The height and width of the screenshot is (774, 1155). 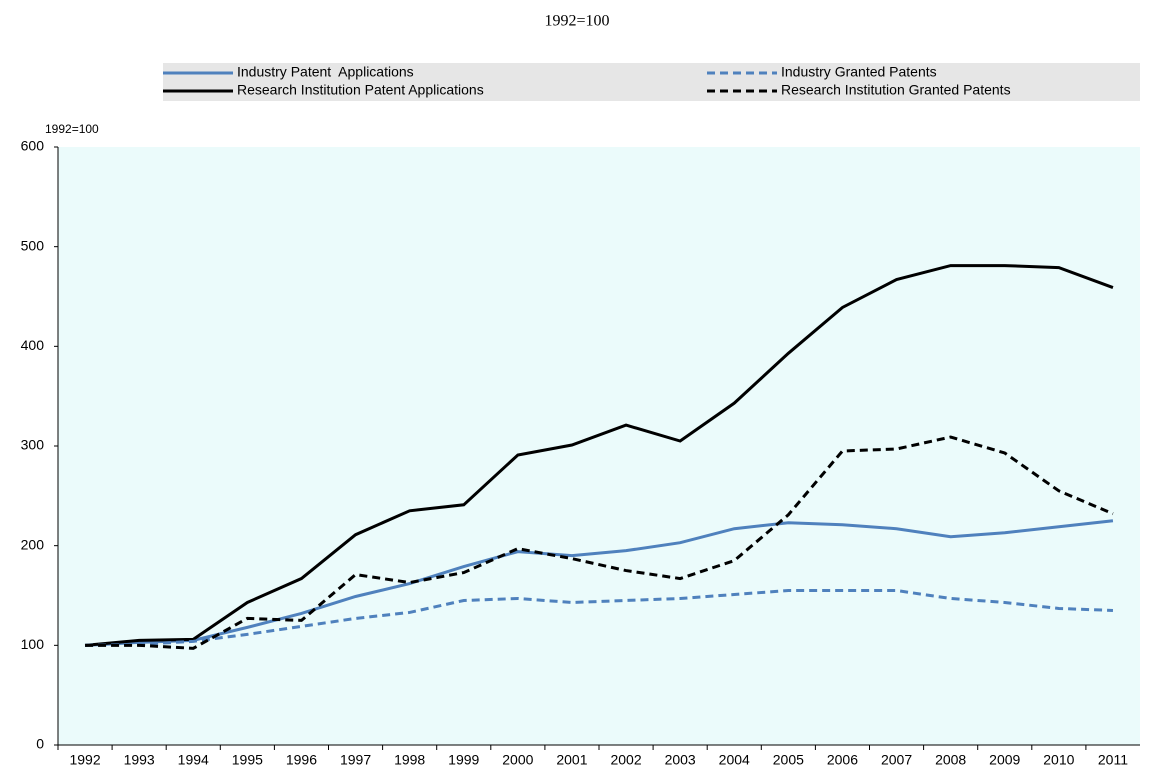 What do you see at coordinates (576, 21) in the screenshot?
I see `chart-title: 1992=100` at bounding box center [576, 21].